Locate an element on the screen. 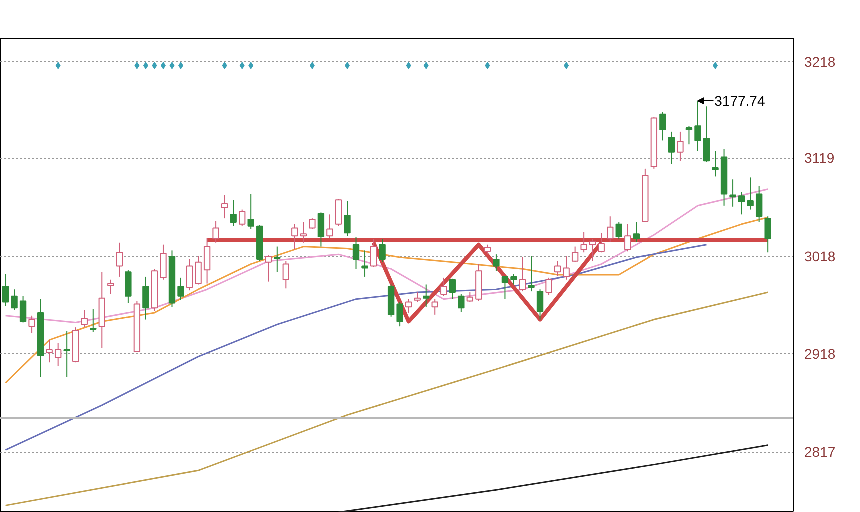  y-tick-label: 2918 is located at coordinates (820, 354).